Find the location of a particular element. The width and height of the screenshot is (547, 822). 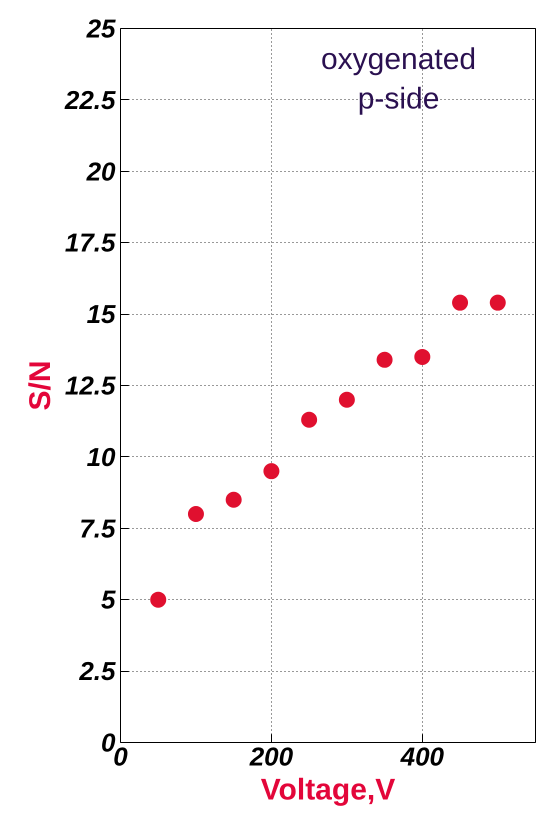

annotation: oxygenated p-side is located at coordinates (398, 79).